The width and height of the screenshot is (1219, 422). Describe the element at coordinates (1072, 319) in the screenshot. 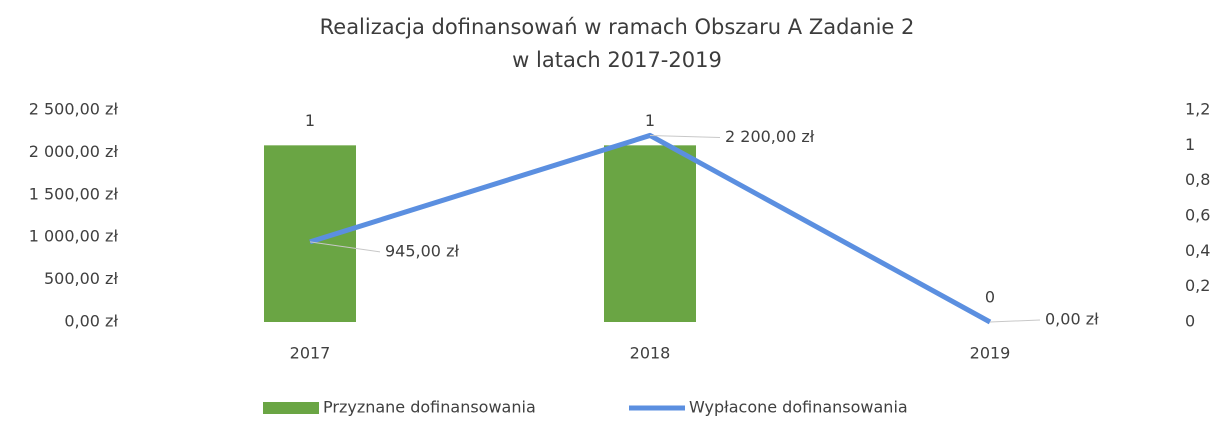

I see `data-label: 0,00 zł` at that location.